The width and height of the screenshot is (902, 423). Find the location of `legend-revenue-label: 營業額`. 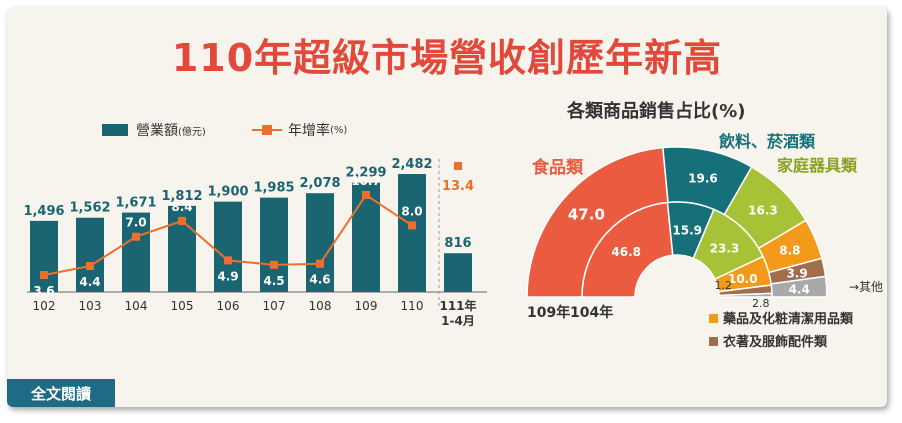

legend-revenue-label: 營業額 is located at coordinates (157, 131).